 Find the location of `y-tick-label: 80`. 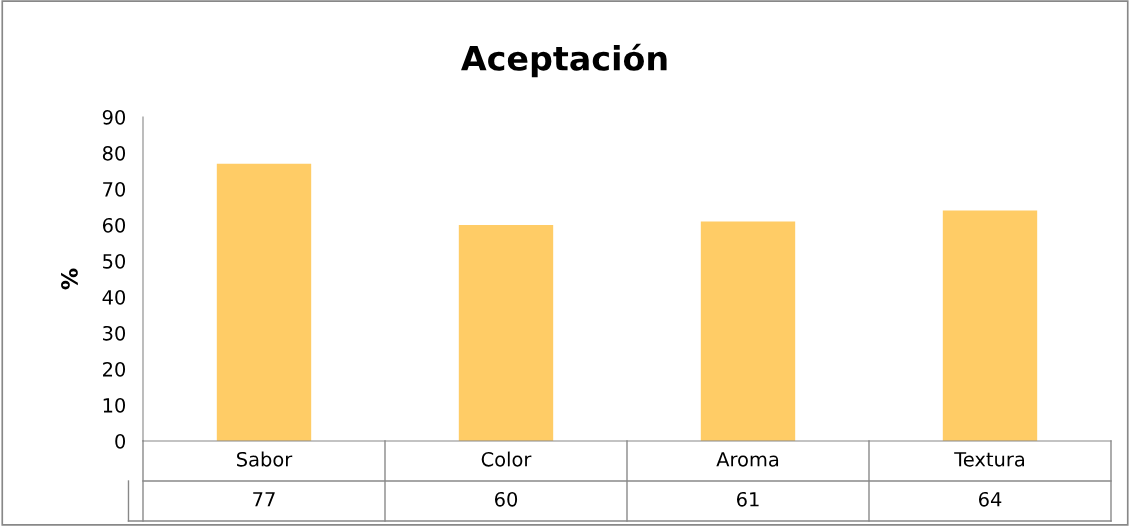

y-tick-label: 80 is located at coordinates (114, 153).